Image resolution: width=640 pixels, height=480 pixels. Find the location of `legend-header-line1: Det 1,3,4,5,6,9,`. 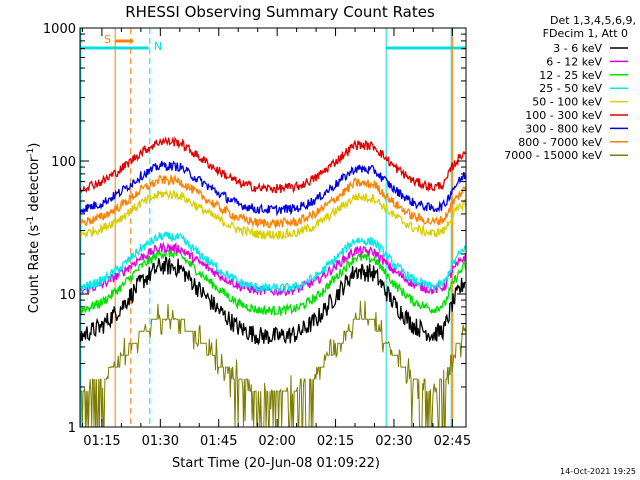

legend-header-line1: Det 1,3,4,5,6,9, is located at coordinates (593, 20).